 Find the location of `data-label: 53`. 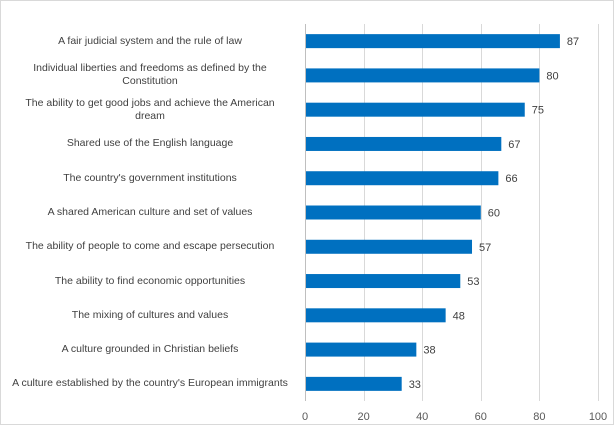

data-label: 53 is located at coordinates (473, 282).